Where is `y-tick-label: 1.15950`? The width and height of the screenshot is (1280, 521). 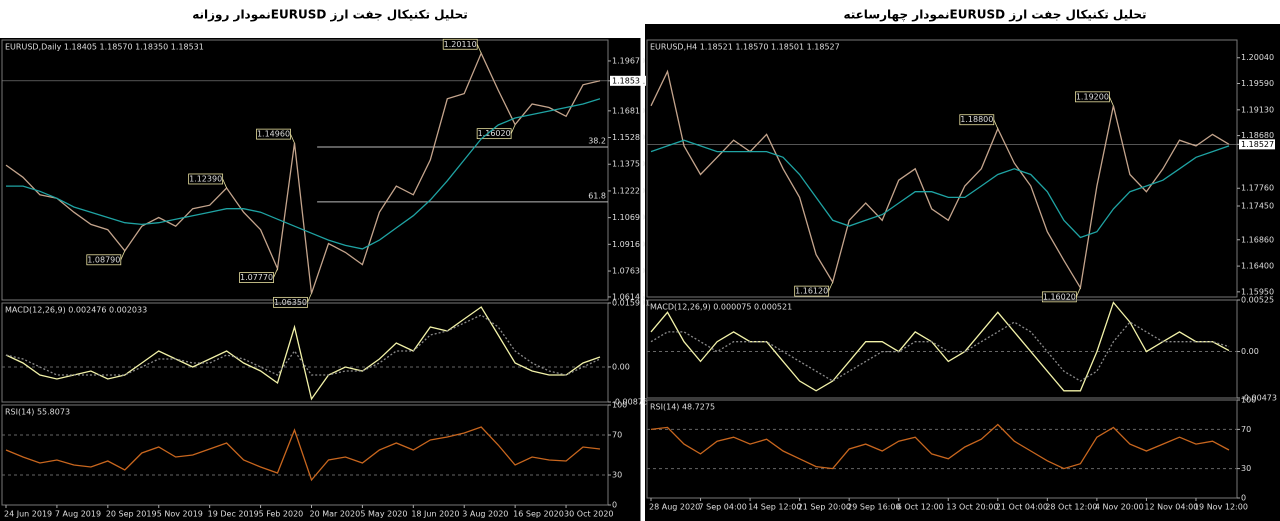
y-tick-label: 1.15950 is located at coordinates (1257, 291).